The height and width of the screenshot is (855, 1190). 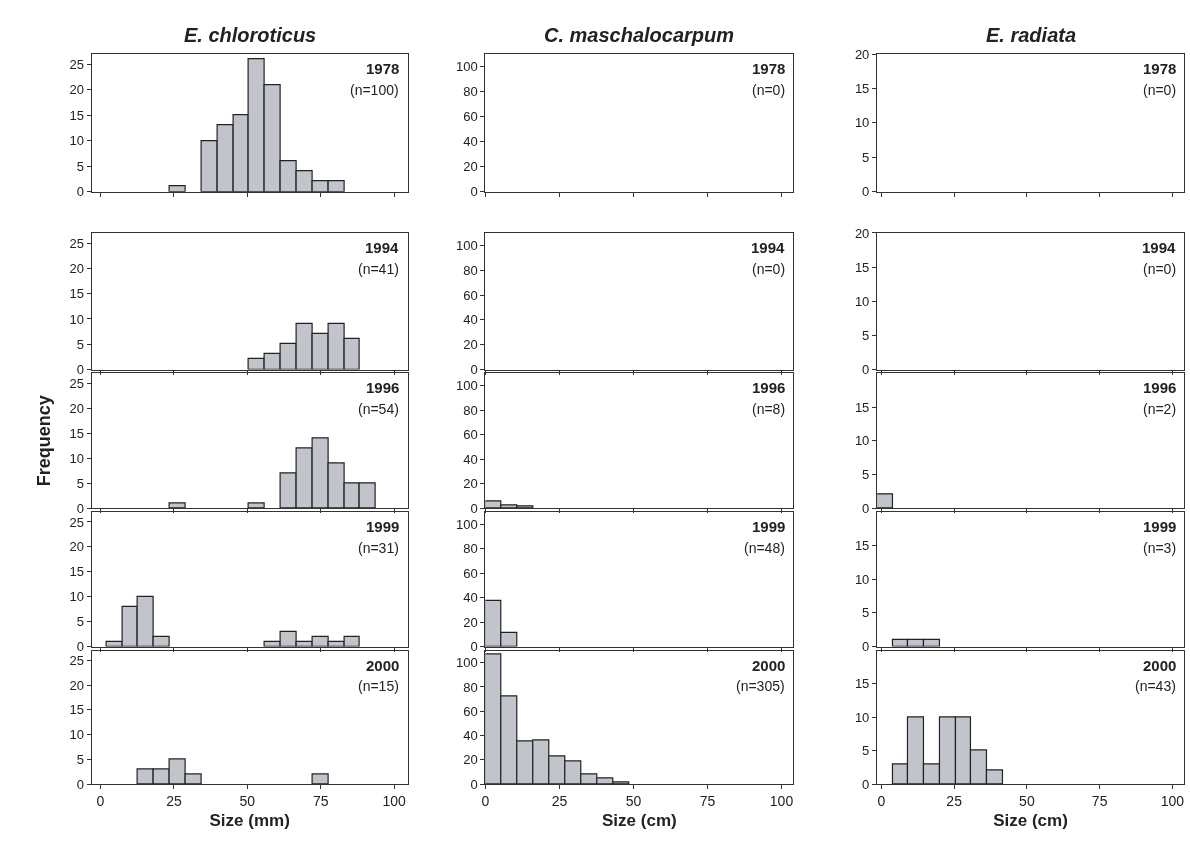 I want to click on annotation: (n=100), so click(x=374, y=90).